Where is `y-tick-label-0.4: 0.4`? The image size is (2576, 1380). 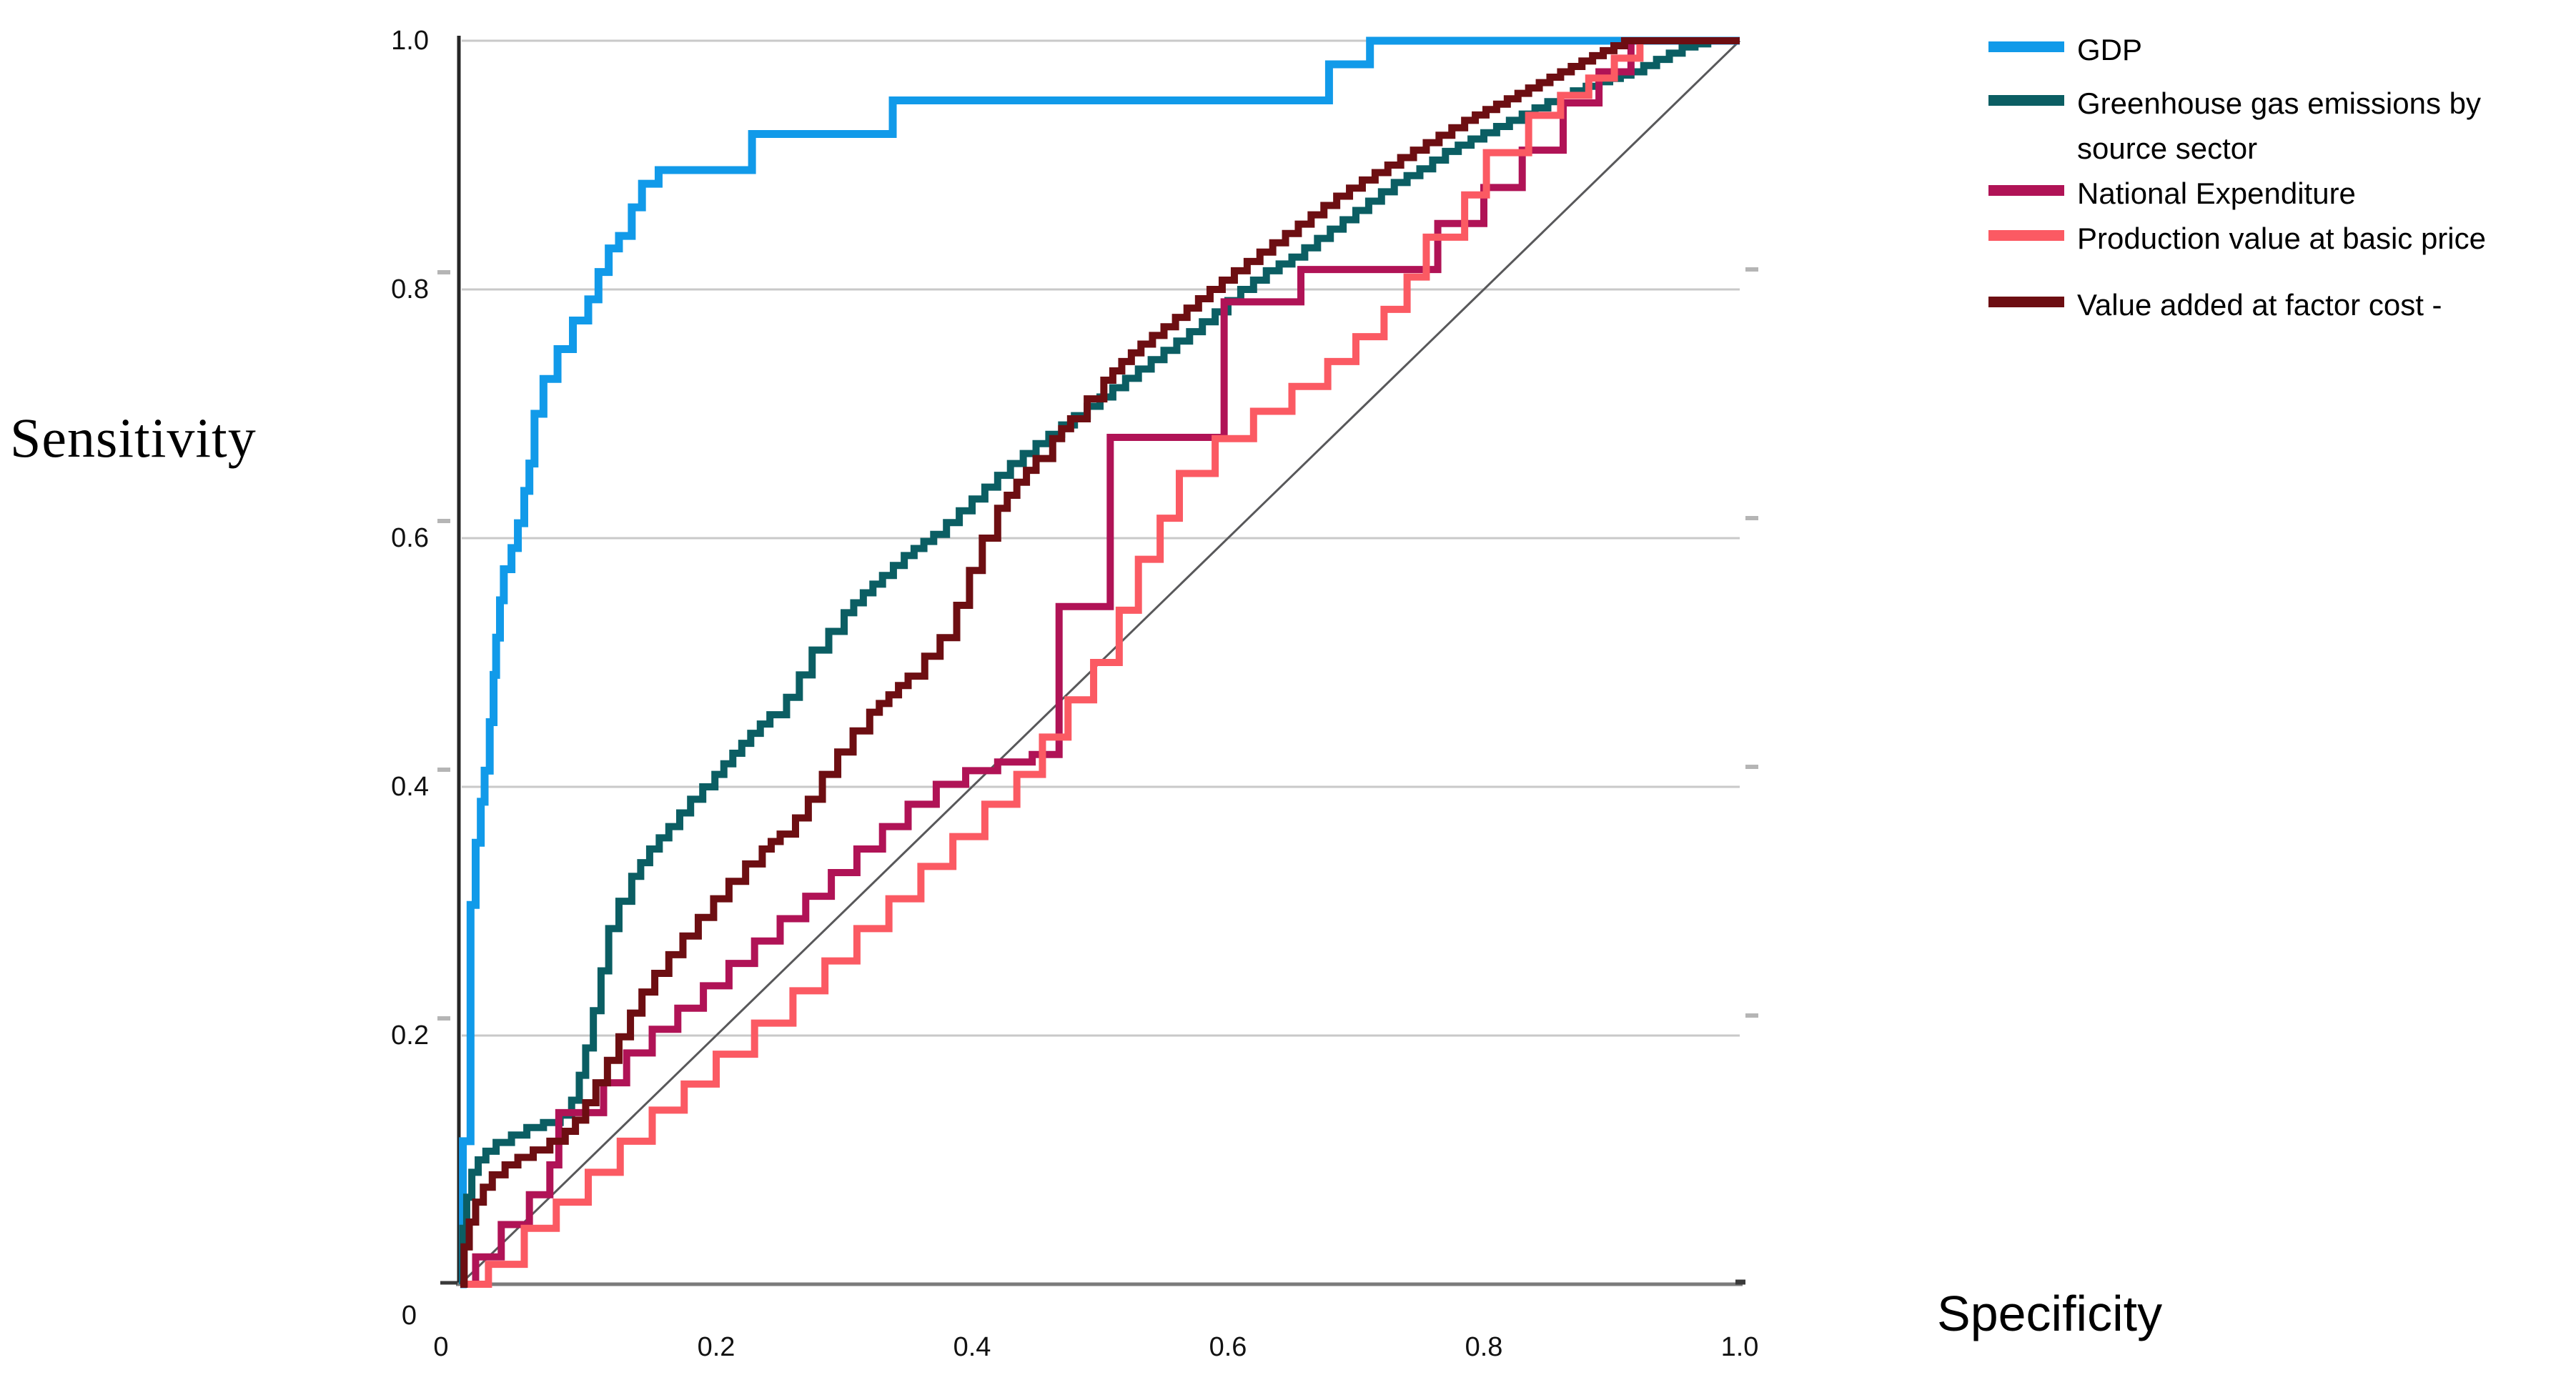
y-tick-label-0.4: 0.4 is located at coordinates (410, 787).